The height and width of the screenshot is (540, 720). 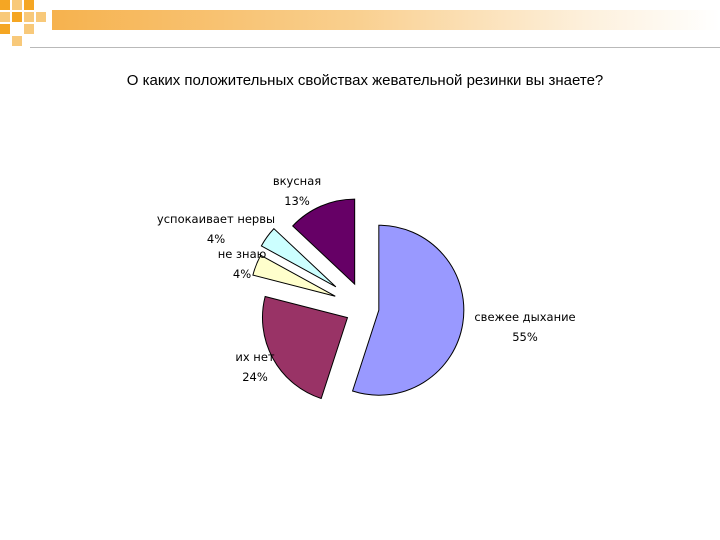 I want to click on divider, so click(x=375, y=47).